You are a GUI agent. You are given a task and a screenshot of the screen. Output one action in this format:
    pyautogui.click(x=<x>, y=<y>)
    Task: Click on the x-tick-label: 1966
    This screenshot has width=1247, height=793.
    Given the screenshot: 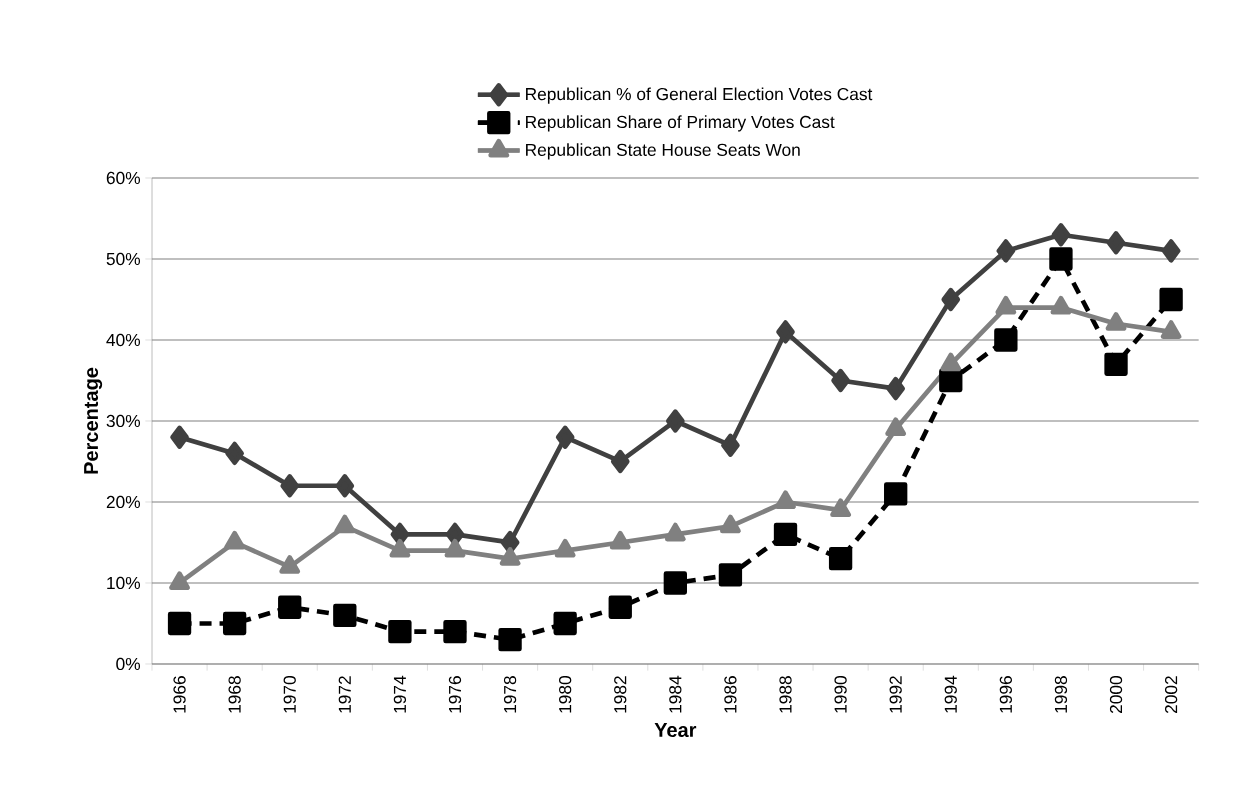 What is the action you would take?
    pyautogui.click(x=179, y=694)
    